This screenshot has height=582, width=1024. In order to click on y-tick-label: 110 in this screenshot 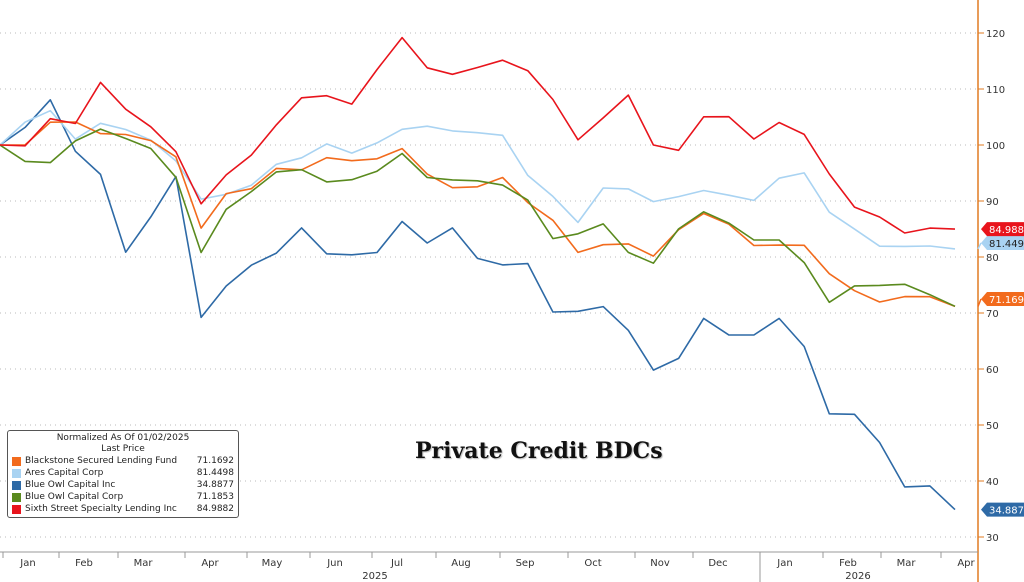, I will do `click(995, 90)`.